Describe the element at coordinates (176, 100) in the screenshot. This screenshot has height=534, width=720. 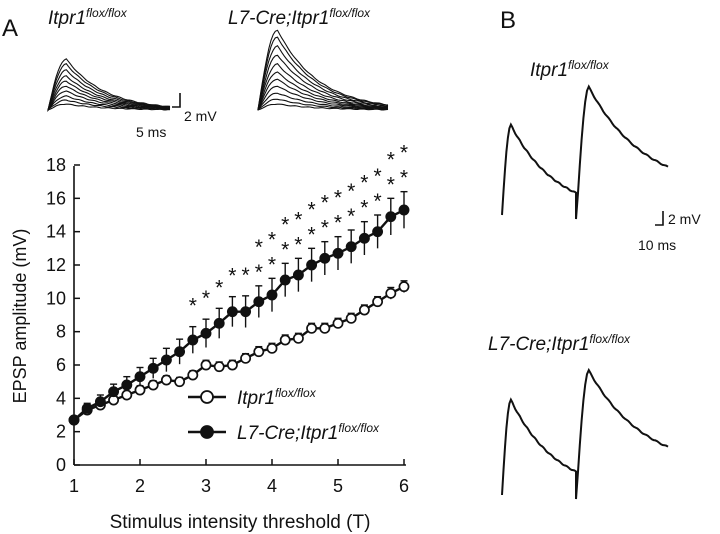
I see `scalebar-a` at that location.